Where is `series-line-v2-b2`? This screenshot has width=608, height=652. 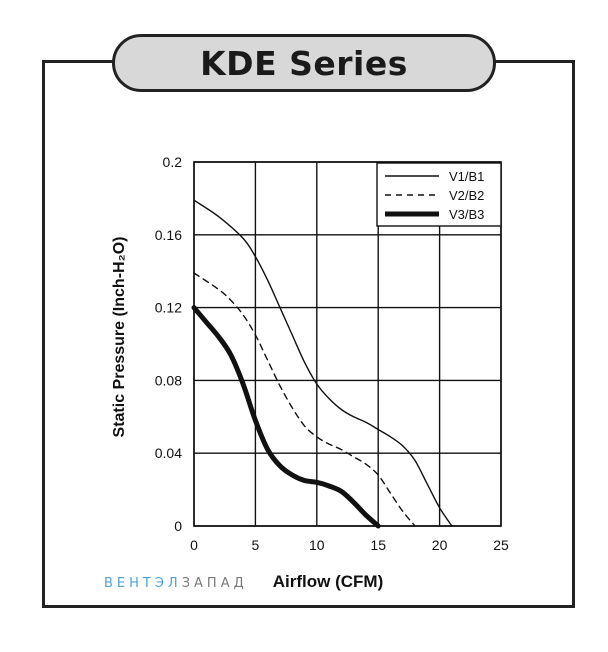 series-line-v2-b2 is located at coordinates (304, 399).